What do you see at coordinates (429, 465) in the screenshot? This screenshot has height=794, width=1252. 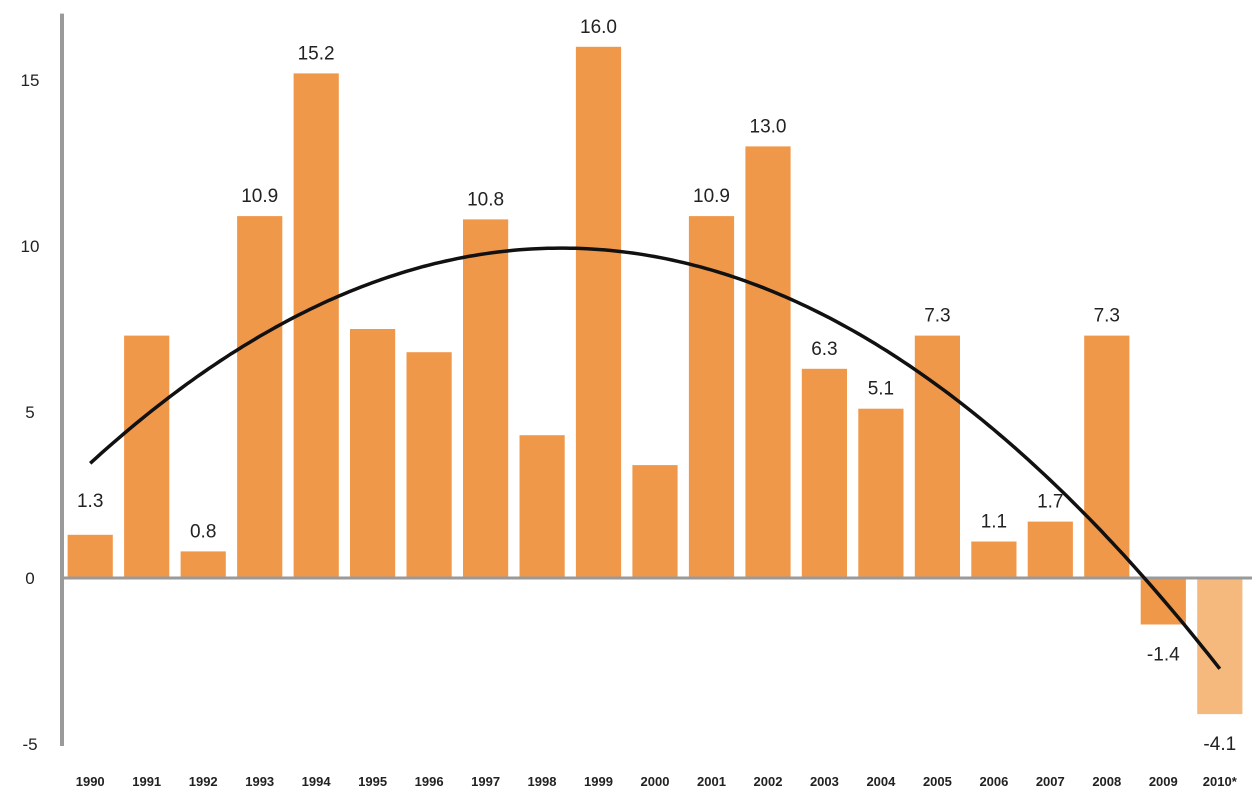 I see `bar-1996` at bounding box center [429, 465].